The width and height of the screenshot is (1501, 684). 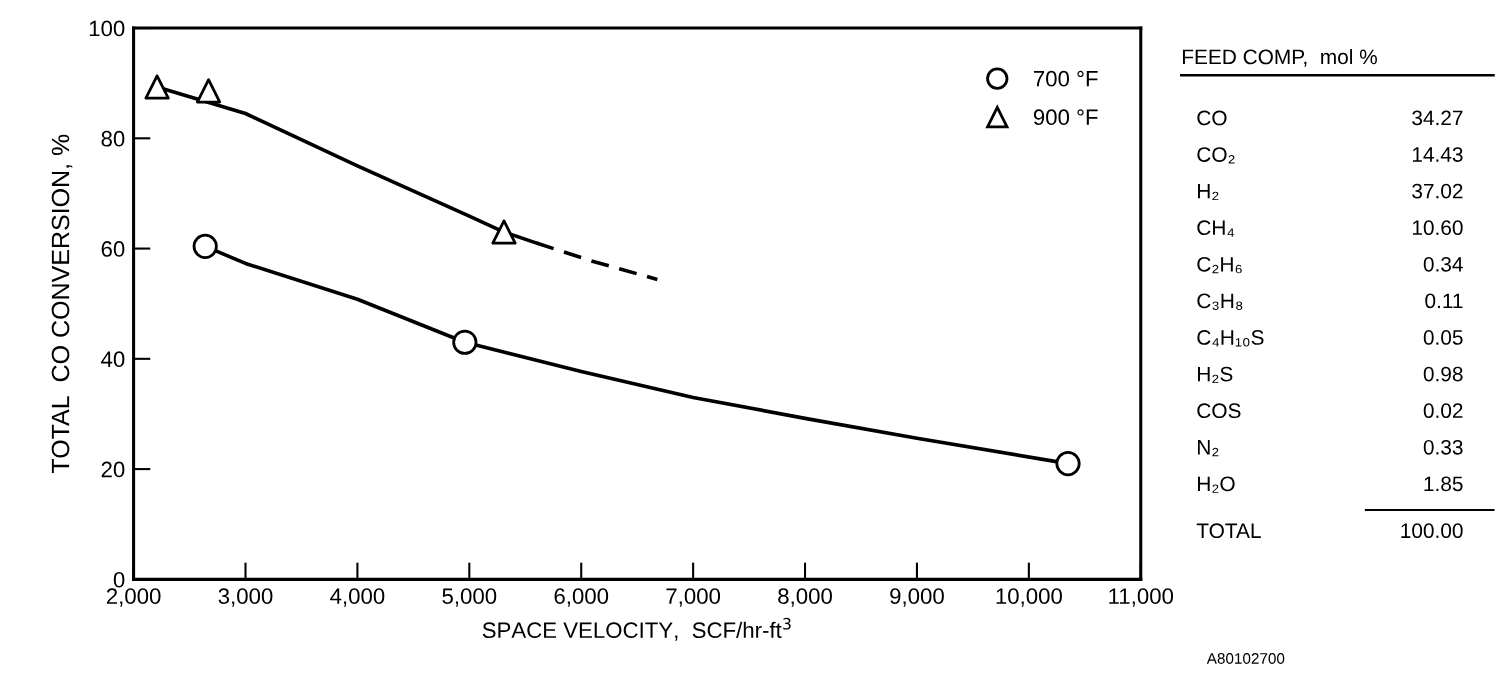 What do you see at coordinates (133, 597) in the screenshot?
I see `x-tick-label: 2,000` at bounding box center [133, 597].